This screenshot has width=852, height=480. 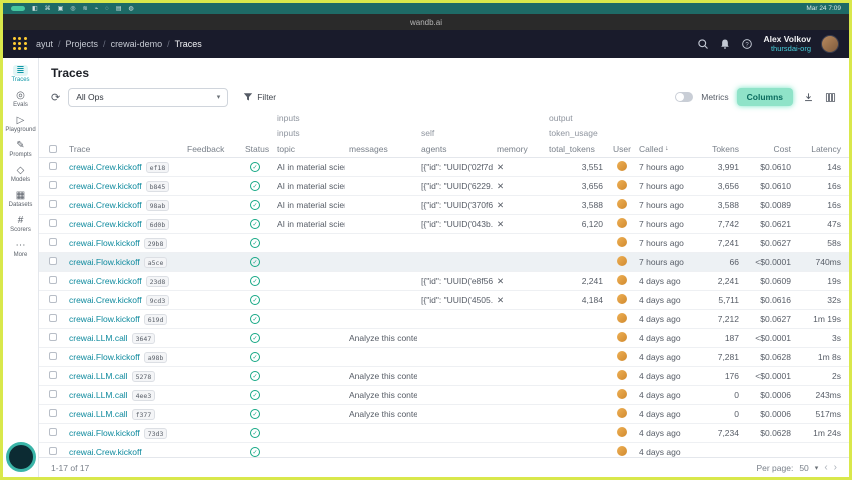 I want to click on col-header-latency: Latency, so click(x=826, y=148).